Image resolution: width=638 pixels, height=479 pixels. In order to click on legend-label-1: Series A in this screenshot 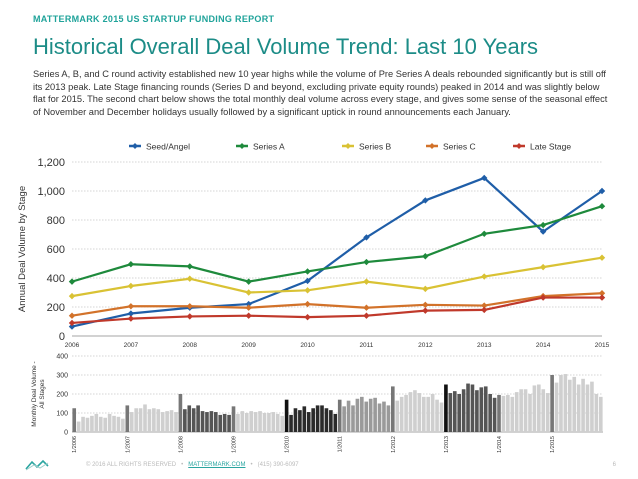, I will do `click(269, 147)`.